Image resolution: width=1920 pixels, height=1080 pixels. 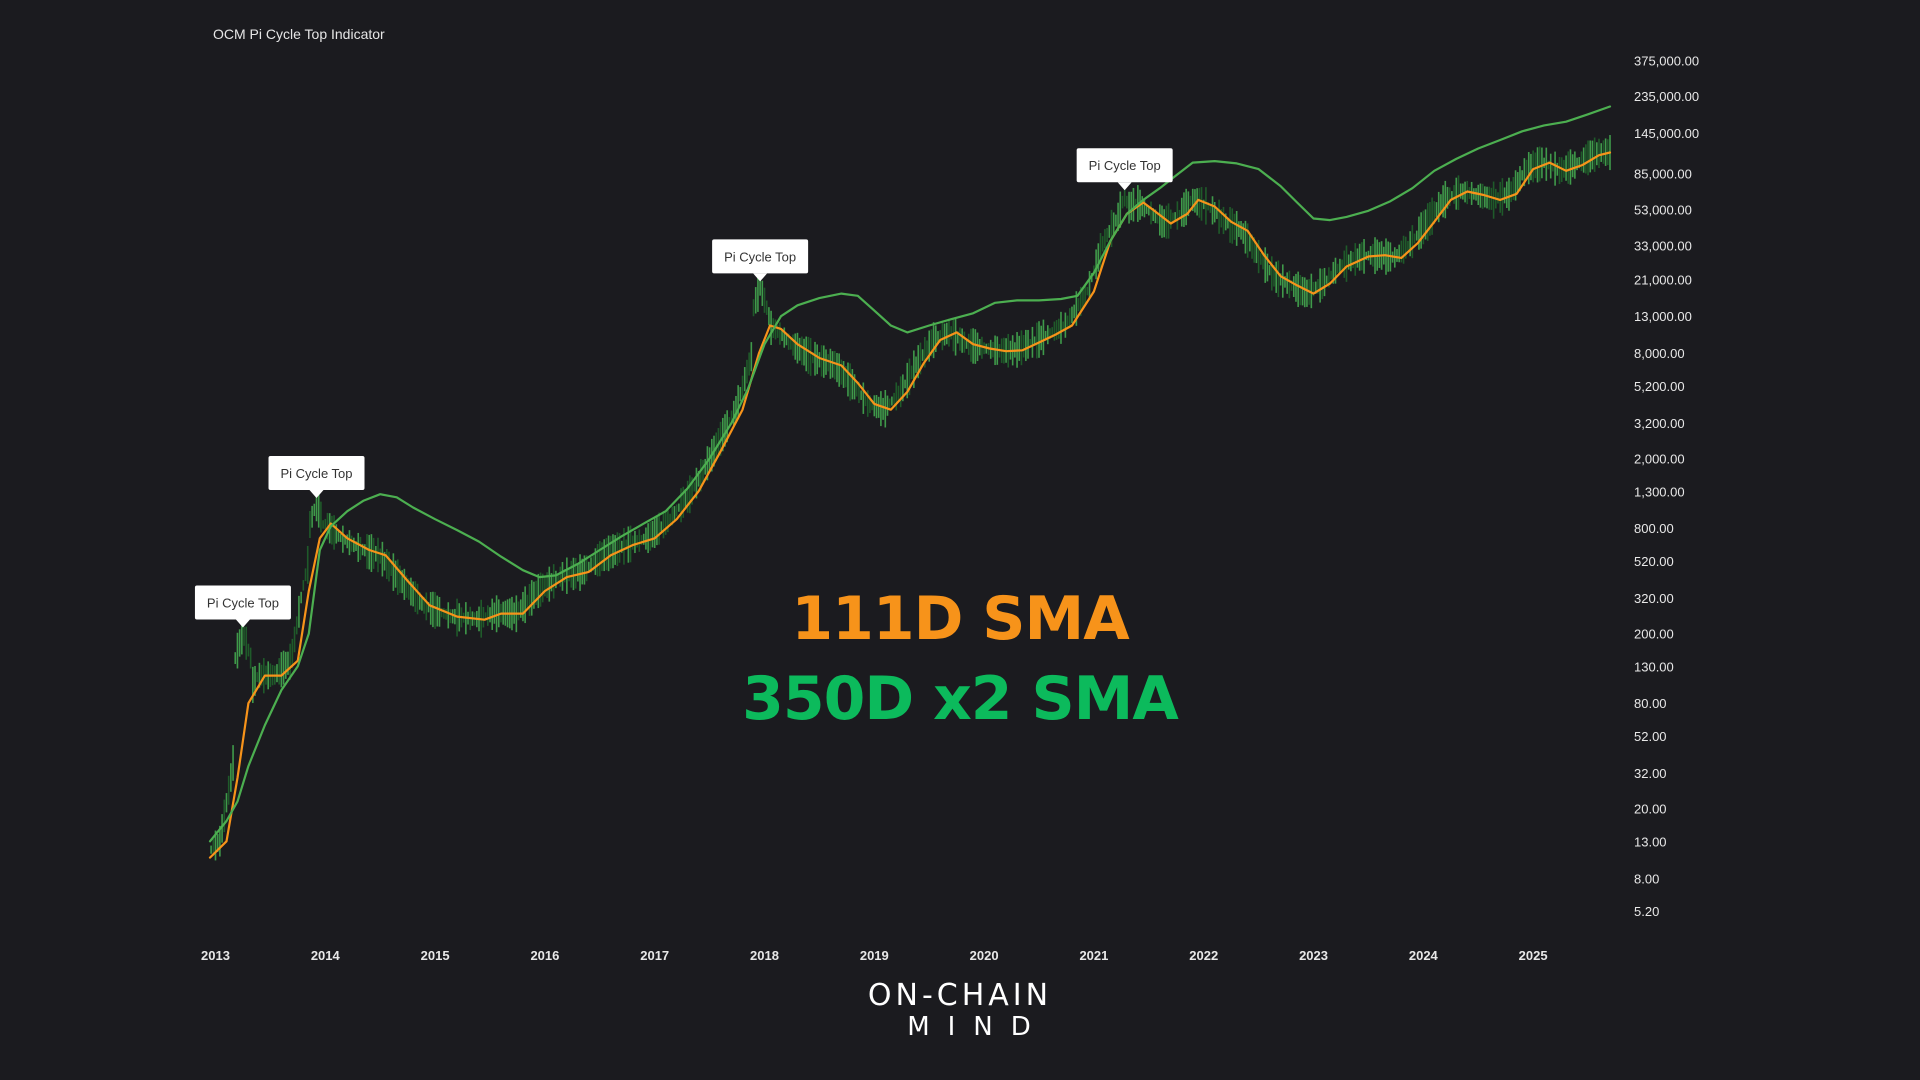 What do you see at coordinates (960, 619) in the screenshot?
I see `legend-111d-sma: 111D SMA` at bounding box center [960, 619].